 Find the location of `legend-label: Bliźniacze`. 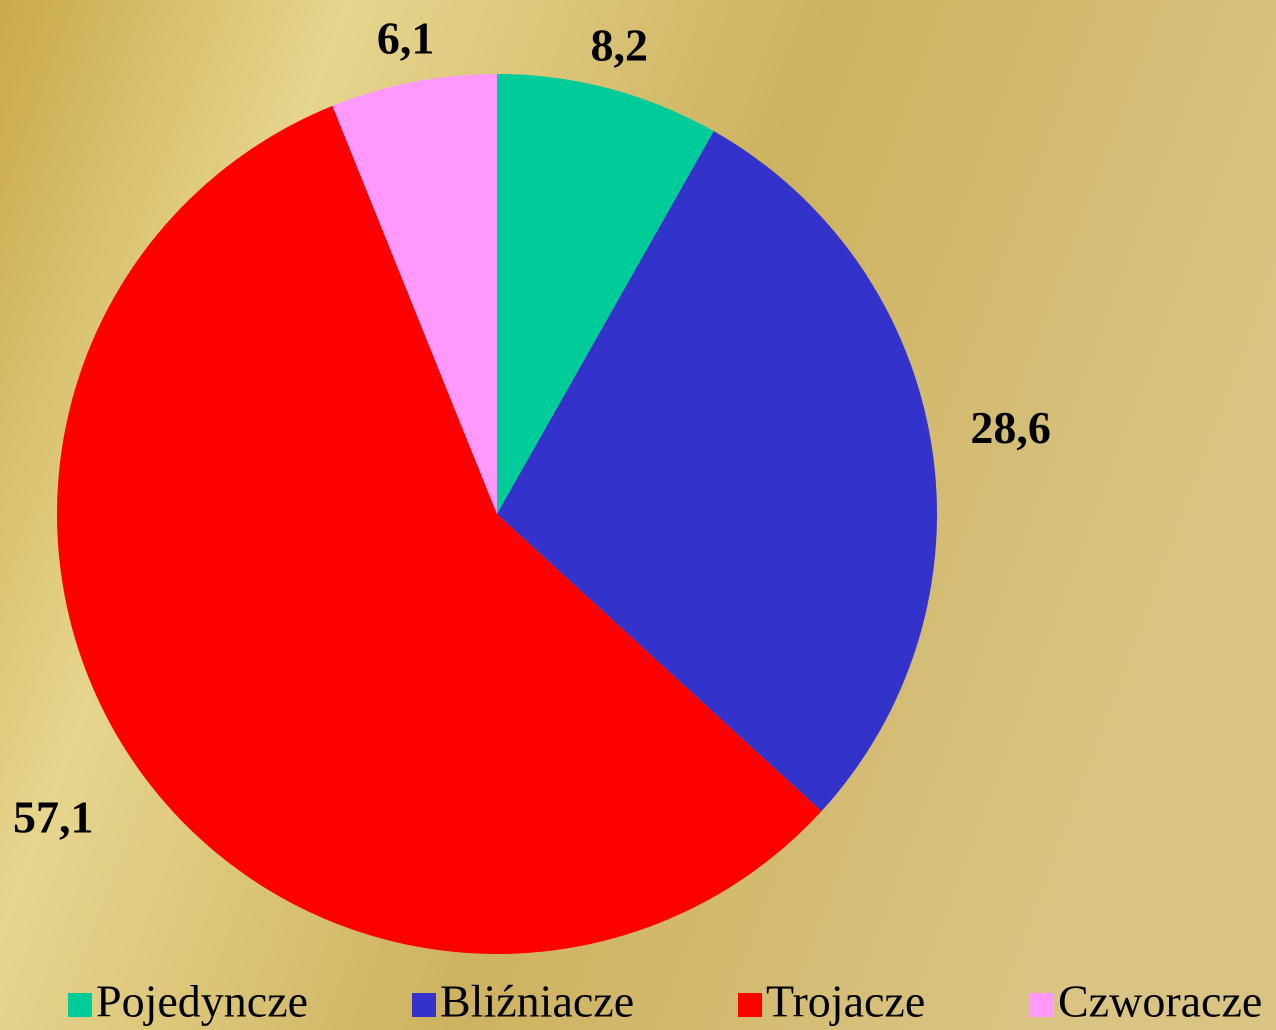

legend-label: Bliźniacze is located at coordinates (537, 1001).